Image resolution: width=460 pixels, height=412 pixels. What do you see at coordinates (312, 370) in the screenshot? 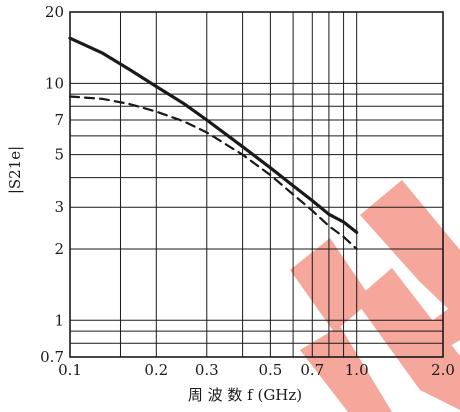
I see `x-tick-label: 0.7` at bounding box center [312, 370].